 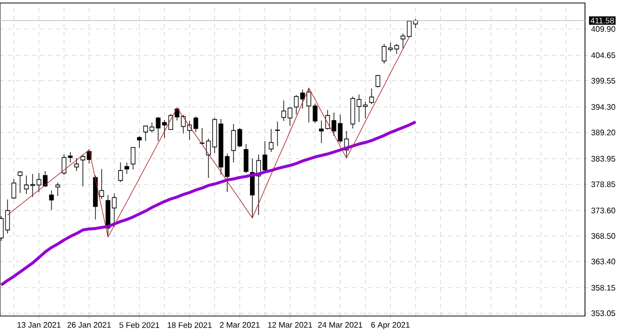 I want to click on x-tick-label: 18 Feb 2021, so click(x=190, y=325).